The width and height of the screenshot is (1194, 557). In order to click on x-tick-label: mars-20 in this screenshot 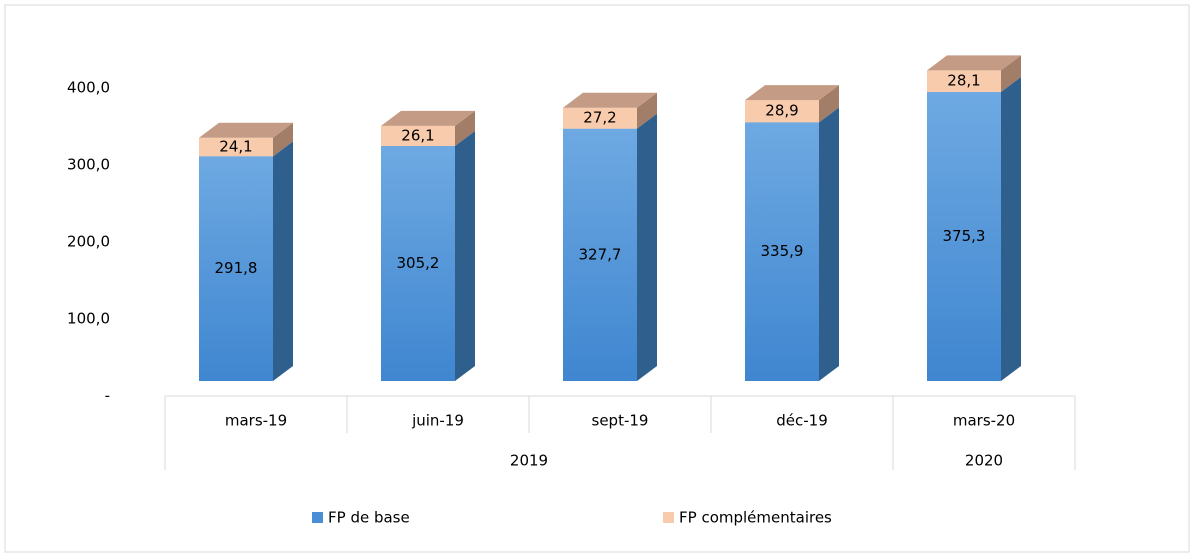, I will do `click(984, 421)`.